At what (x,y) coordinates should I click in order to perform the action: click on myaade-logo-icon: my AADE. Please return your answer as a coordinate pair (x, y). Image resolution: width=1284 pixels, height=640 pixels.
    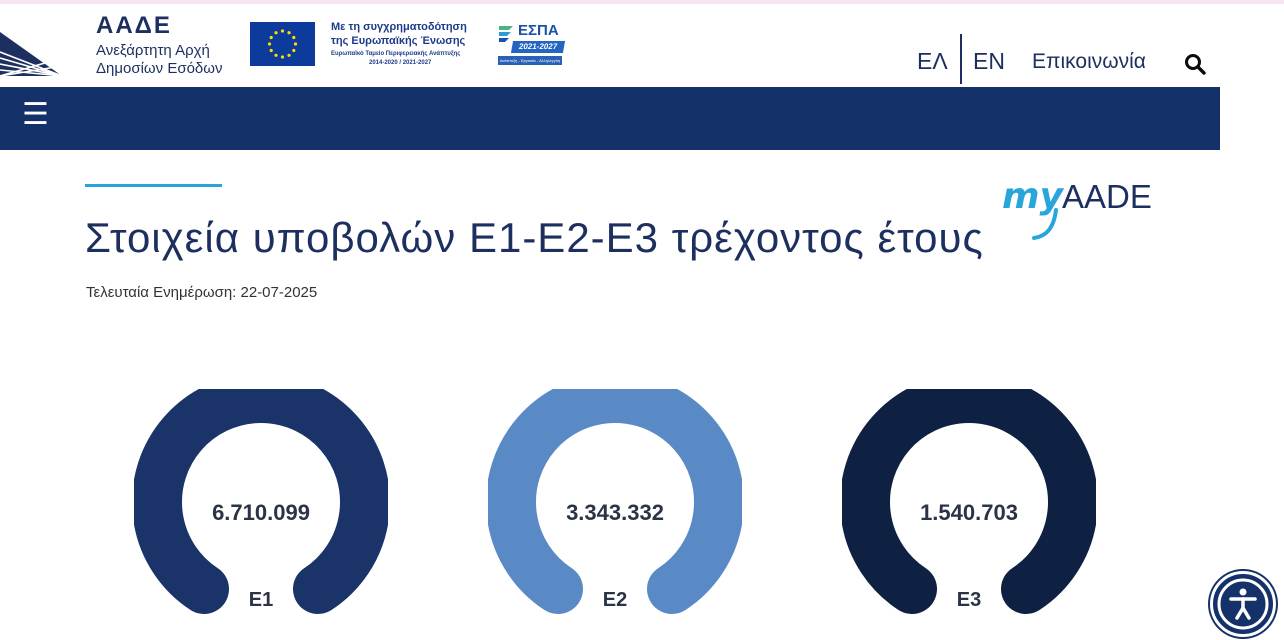
    Looking at the image, I should click on (1077, 208).